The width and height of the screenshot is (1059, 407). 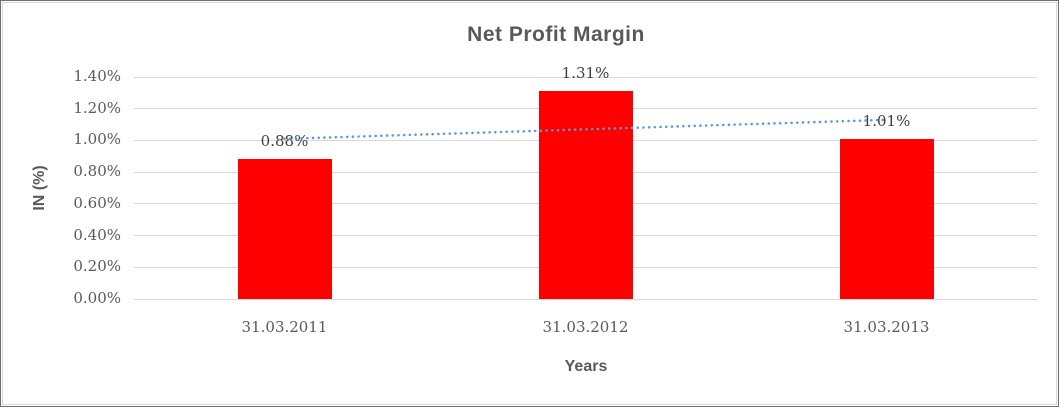 I want to click on x-axis-title: Years, so click(x=586, y=366).